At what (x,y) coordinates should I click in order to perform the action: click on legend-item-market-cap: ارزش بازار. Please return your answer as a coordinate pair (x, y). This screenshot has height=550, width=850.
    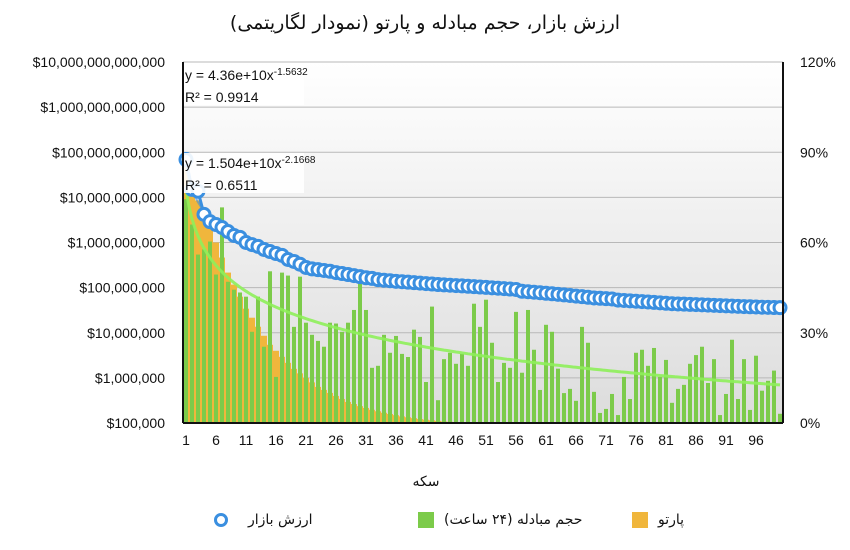
    Looking at the image, I should click on (263, 520).